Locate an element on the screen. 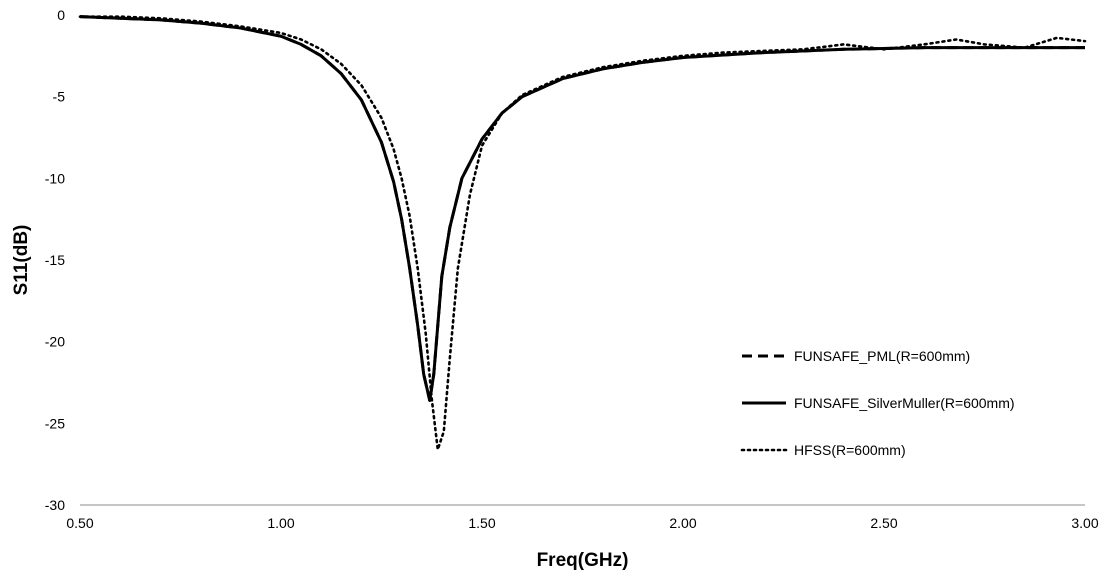 The image size is (1107, 578). y-axis-title: S11(dB) is located at coordinates (21, 260).